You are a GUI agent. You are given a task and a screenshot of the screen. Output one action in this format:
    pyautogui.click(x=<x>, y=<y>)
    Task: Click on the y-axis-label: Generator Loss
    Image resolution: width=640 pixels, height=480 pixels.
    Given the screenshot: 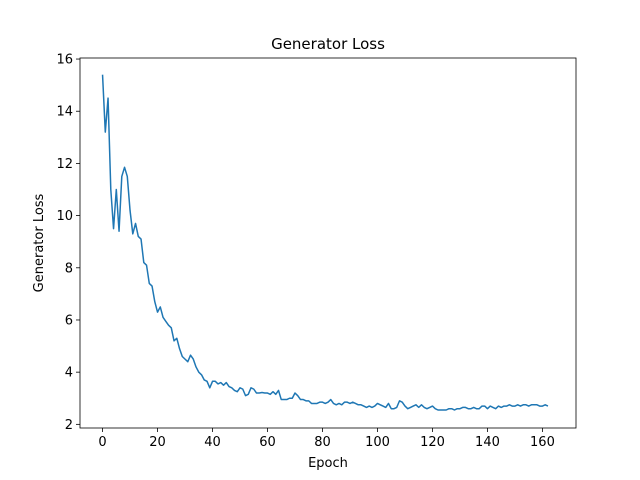 What is the action you would take?
    pyautogui.click(x=39, y=242)
    